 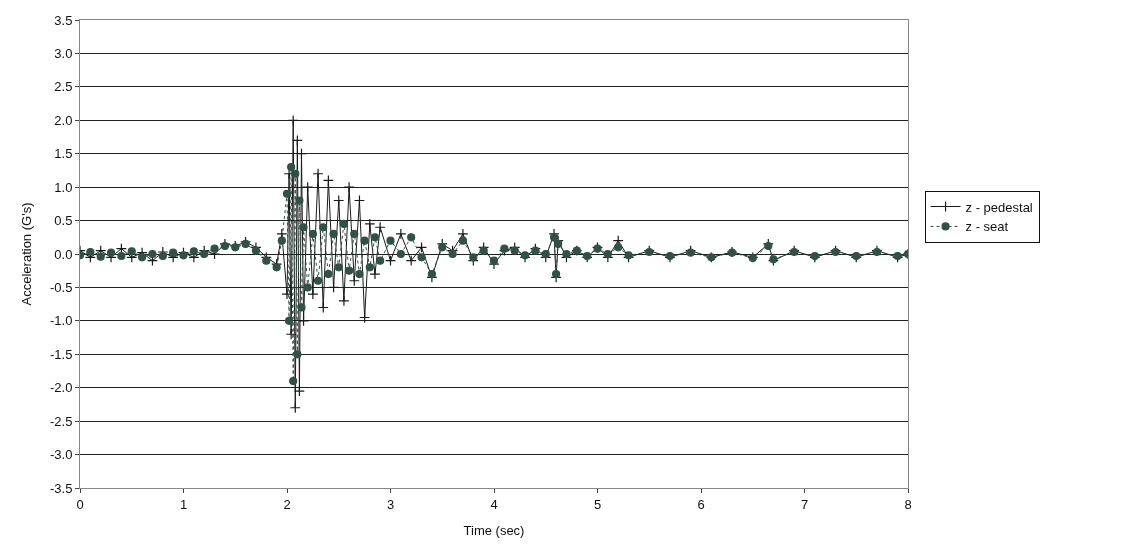 I want to click on x-tick-label: 1, so click(x=183, y=504).